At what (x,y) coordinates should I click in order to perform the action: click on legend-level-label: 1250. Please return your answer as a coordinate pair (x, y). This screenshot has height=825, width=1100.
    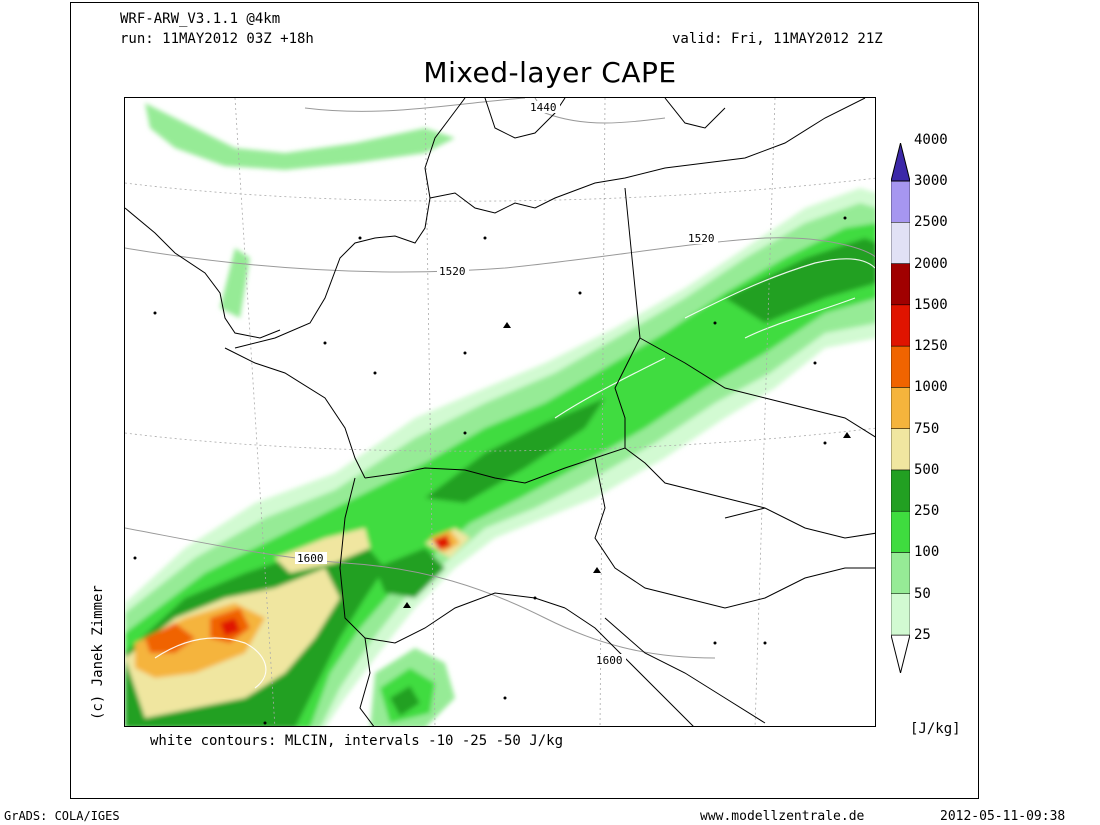
    Looking at the image, I should click on (931, 346).